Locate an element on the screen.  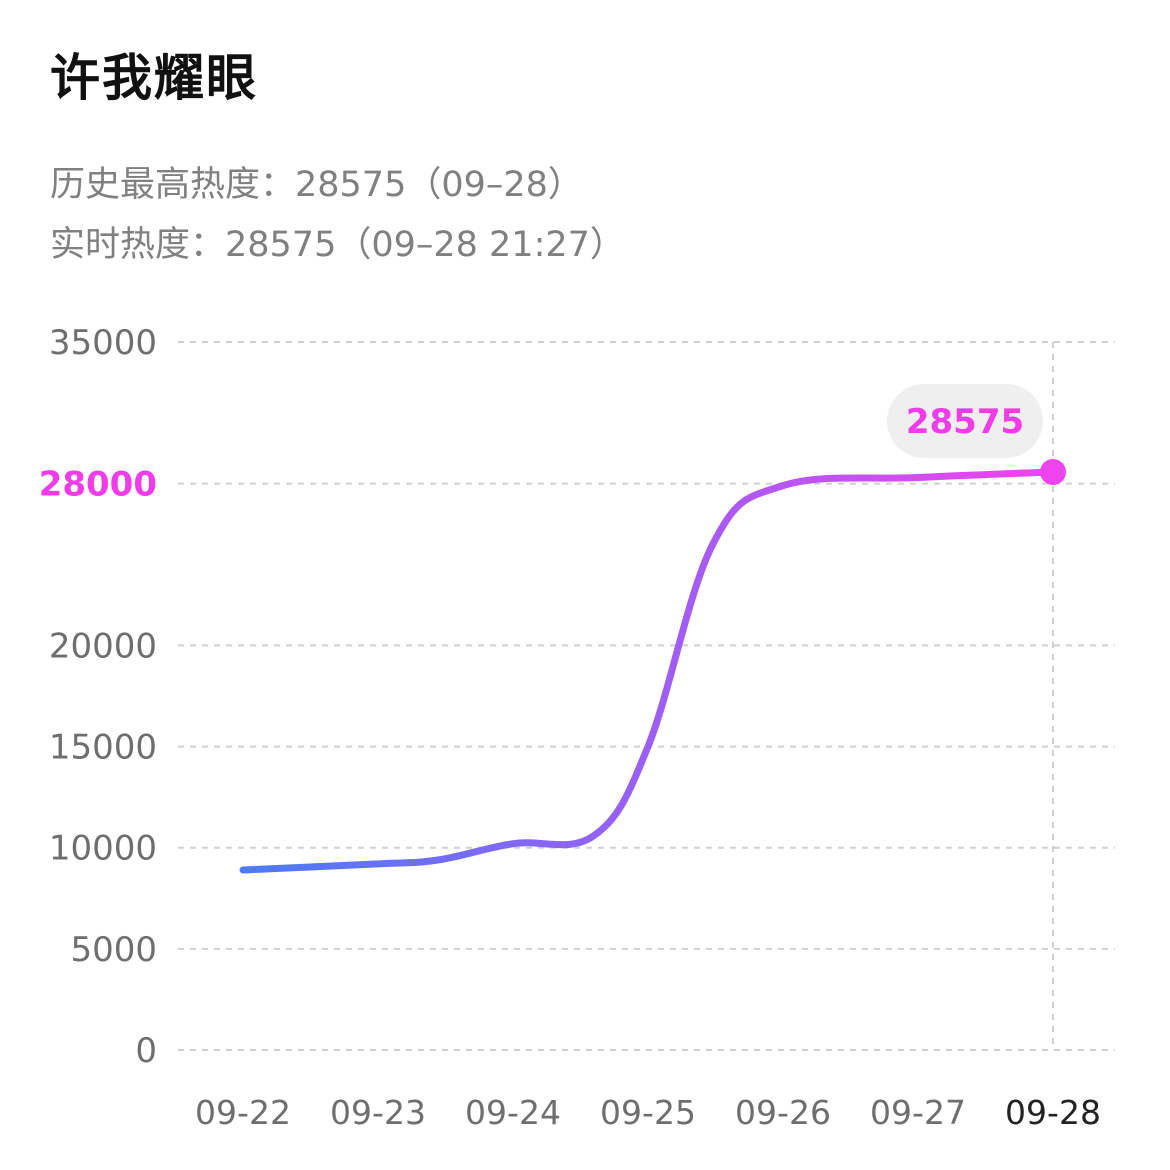
y-tick-label: 28000 is located at coordinates (98, 485).